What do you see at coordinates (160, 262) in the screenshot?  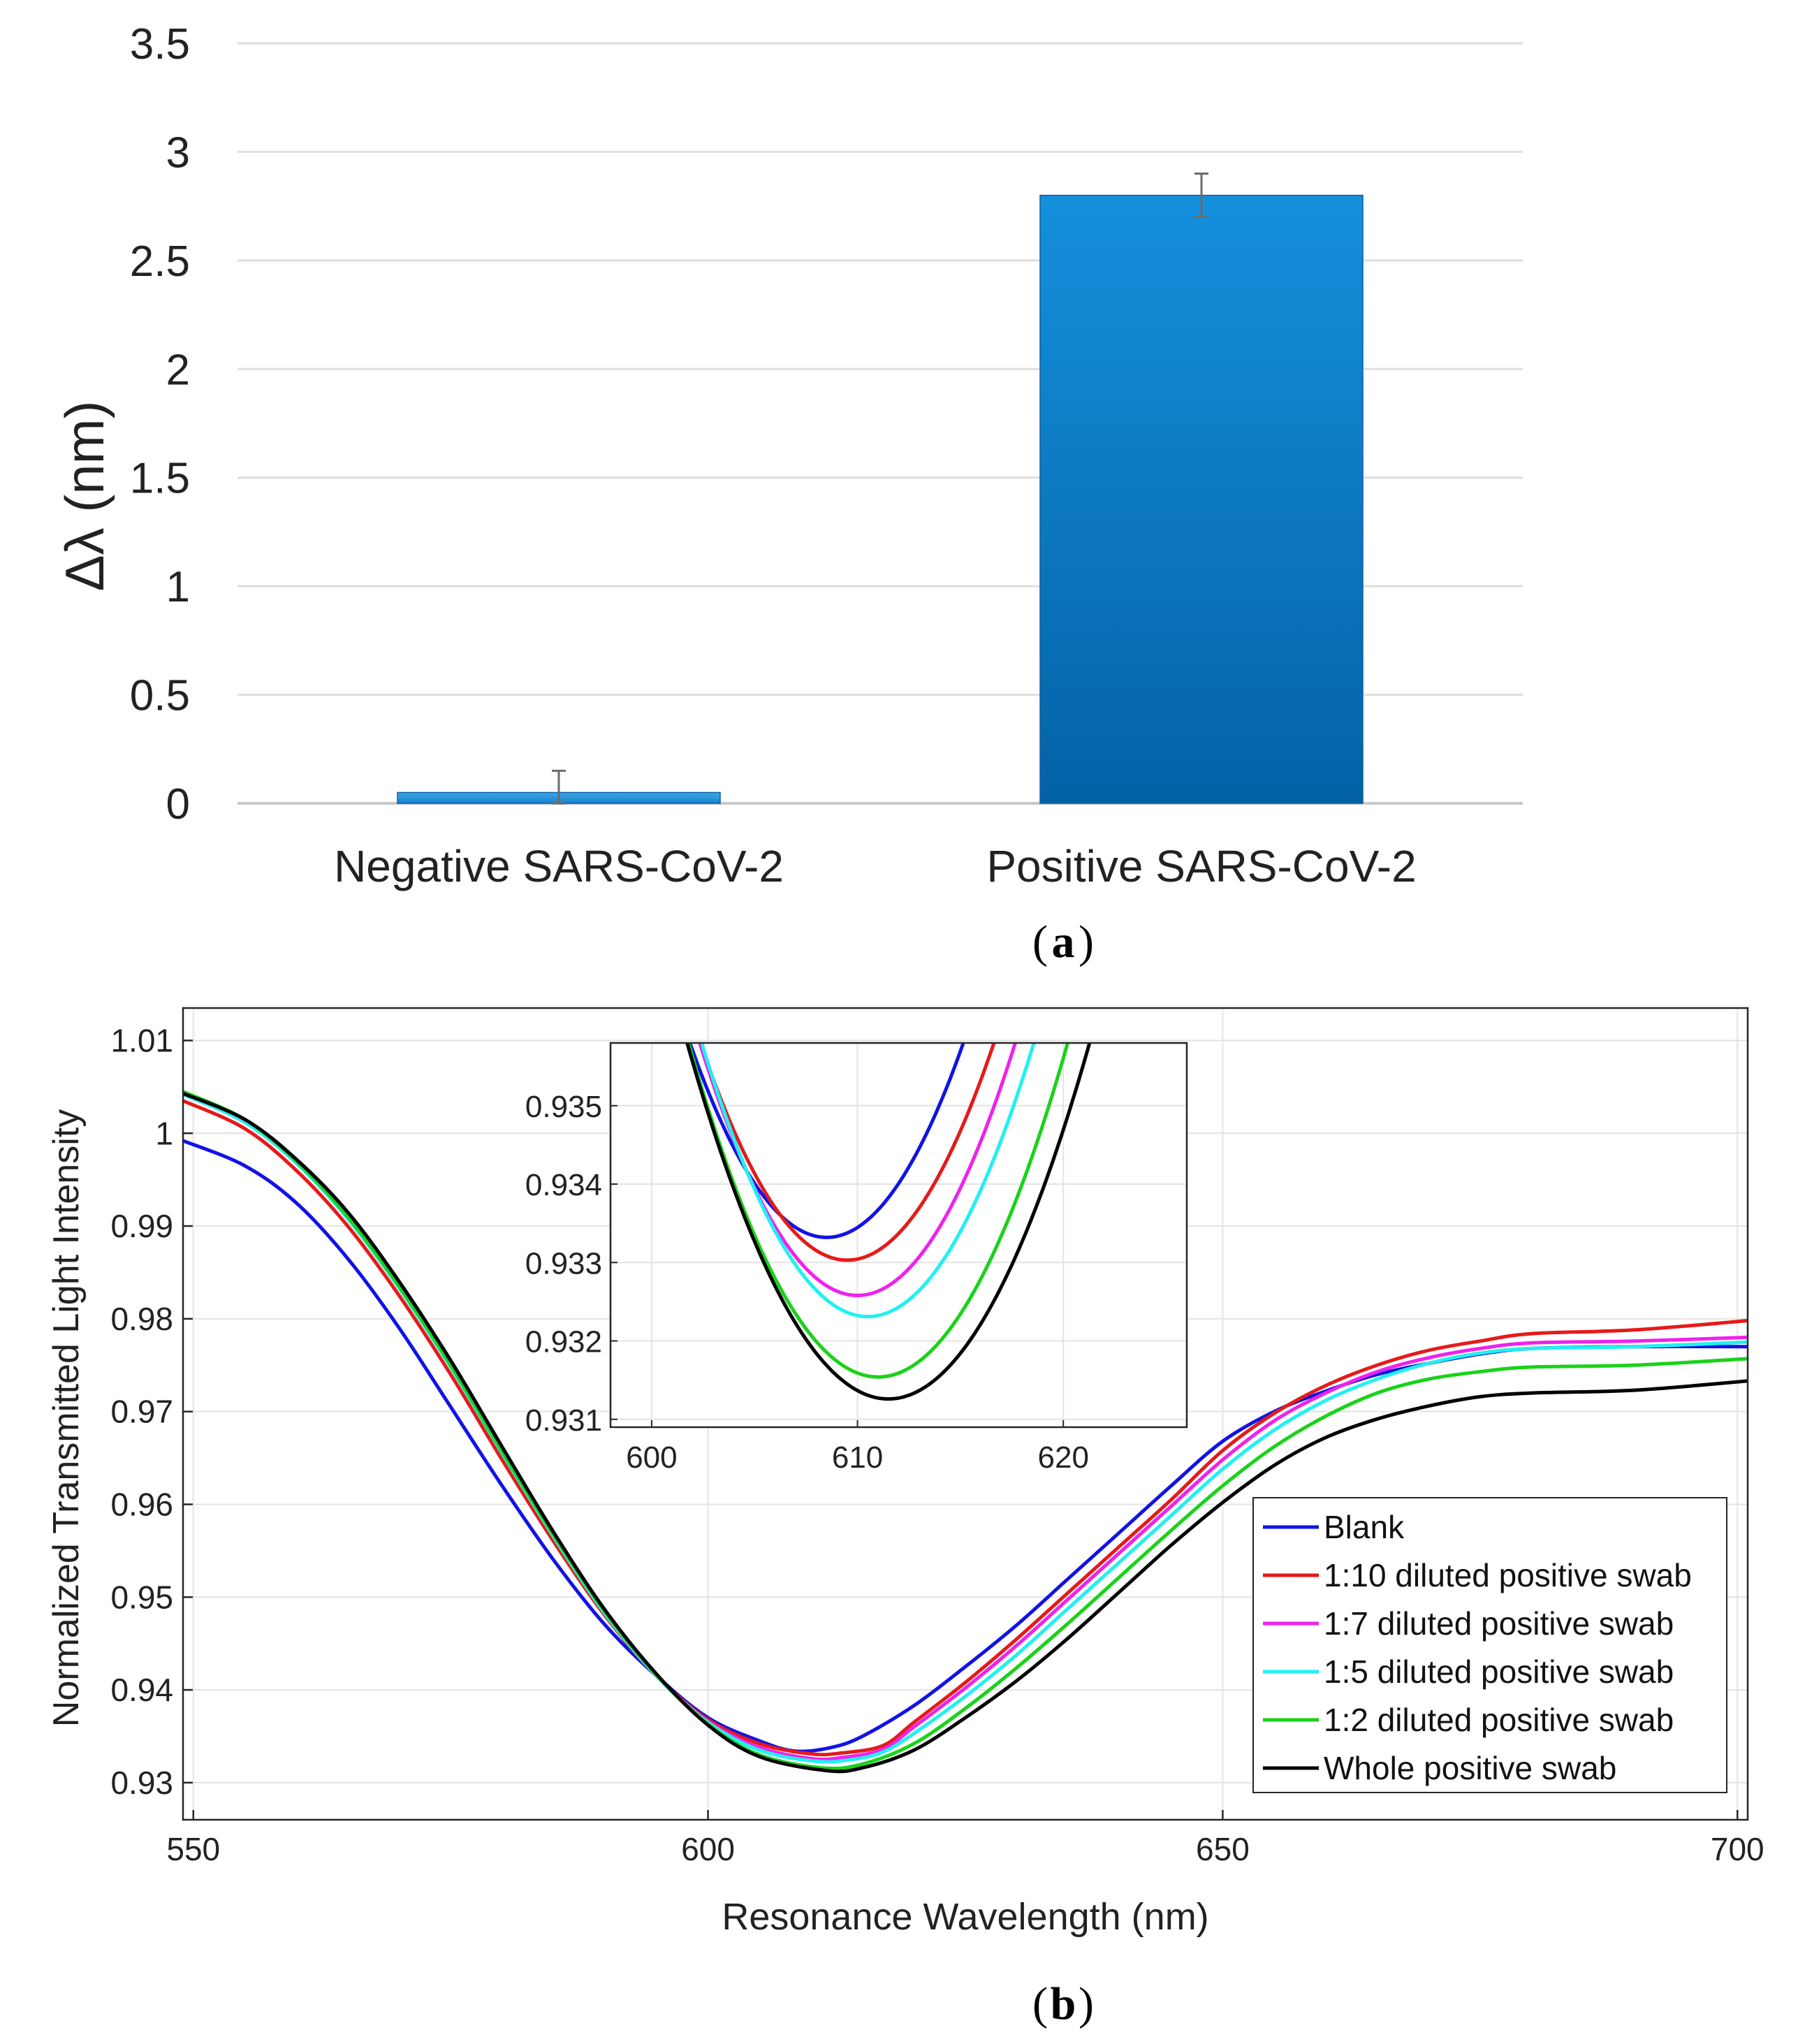 I see `bar-chart-y-tick-label: 2.5` at bounding box center [160, 262].